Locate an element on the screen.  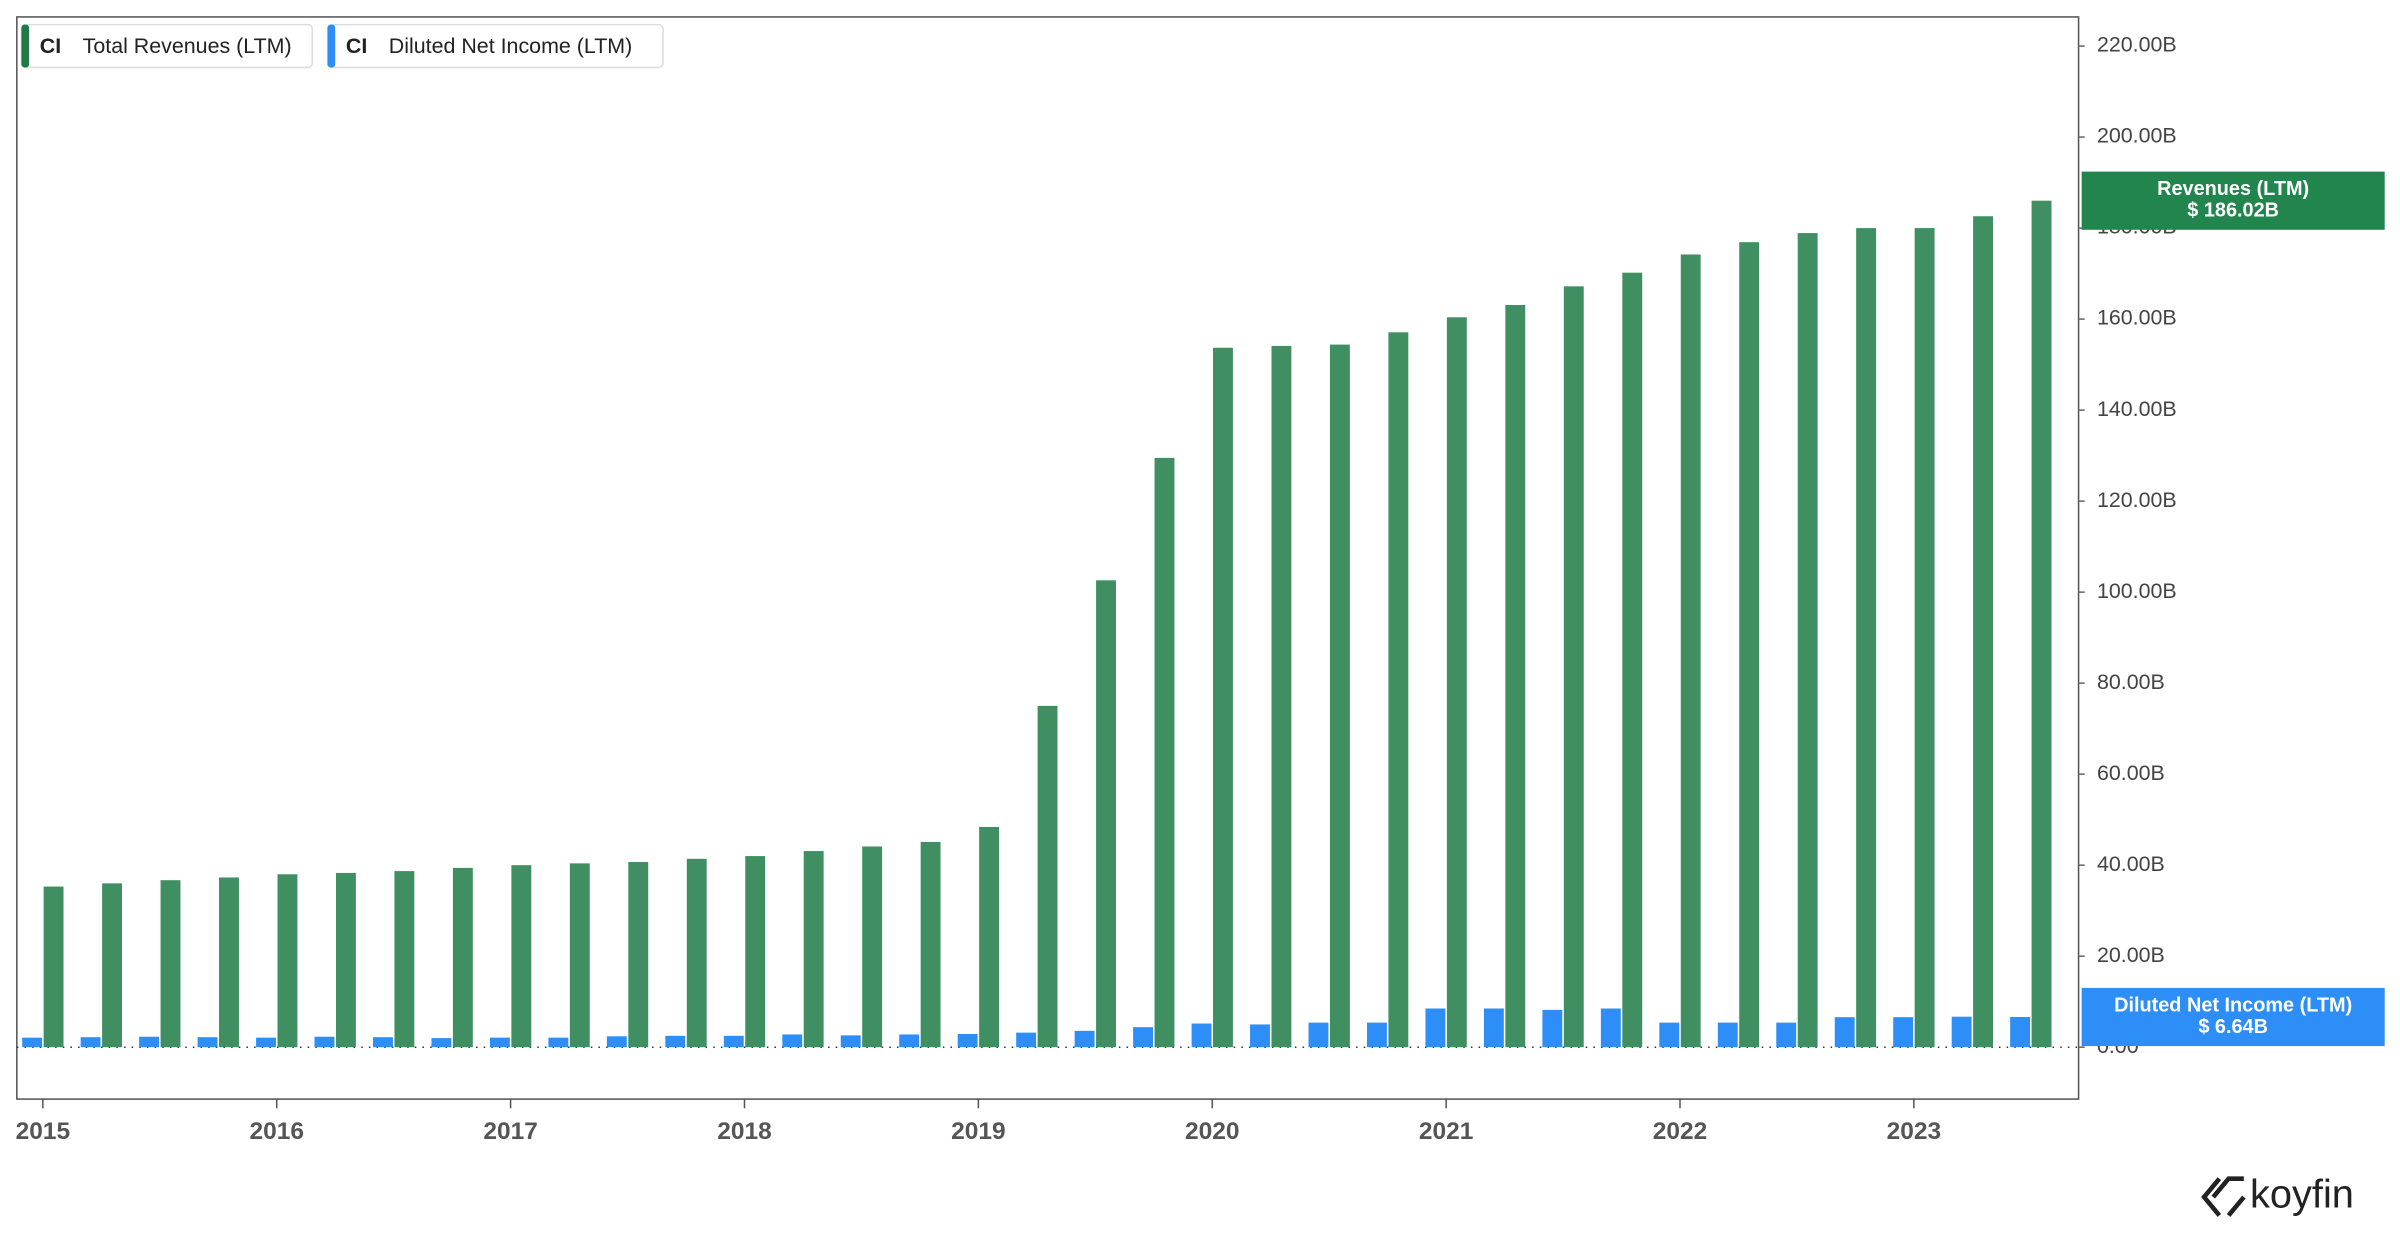
y-tick-label: 160.00B is located at coordinates (2137, 318).